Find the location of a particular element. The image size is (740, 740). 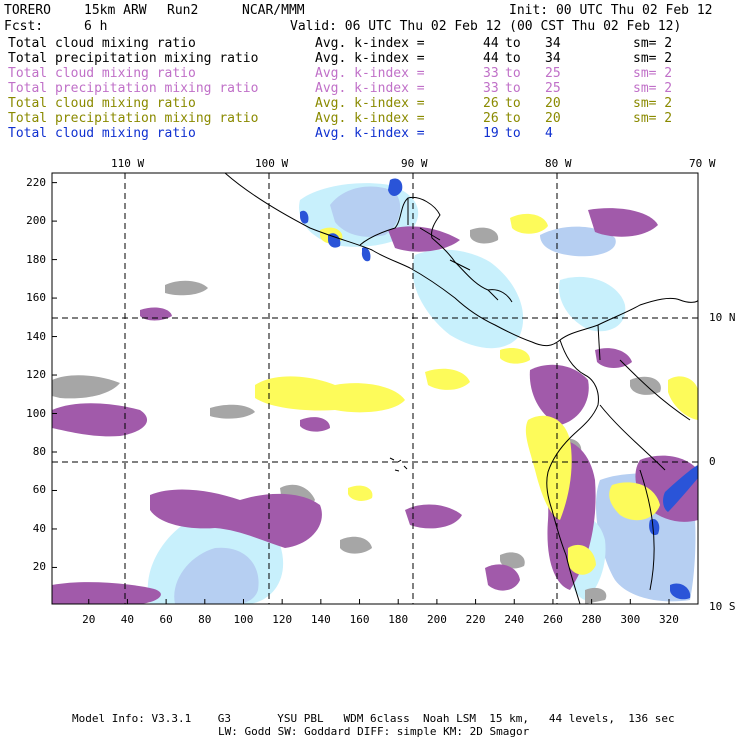

legend-k-to: 34 is located at coordinates (553, 43).